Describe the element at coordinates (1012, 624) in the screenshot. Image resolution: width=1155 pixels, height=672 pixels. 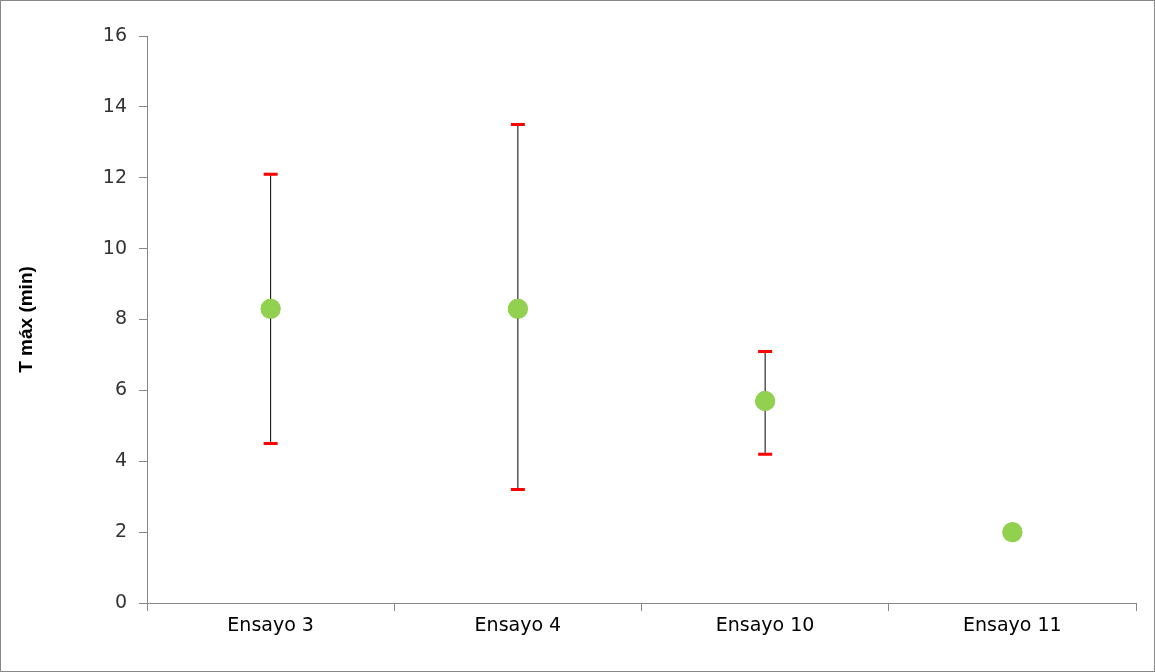
I see `x-tick-label: Ensayo 11` at that location.